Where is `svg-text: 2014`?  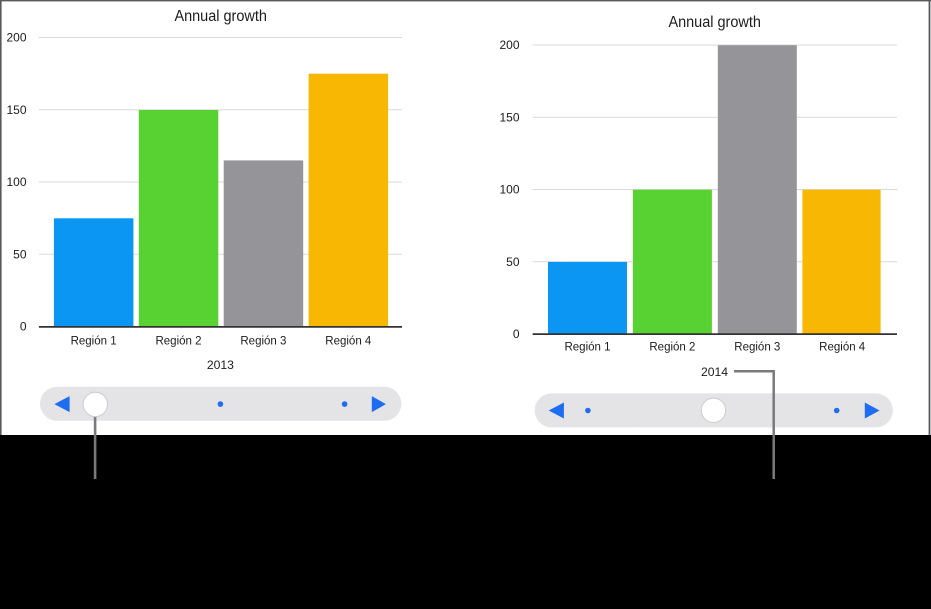 svg-text: 2014 is located at coordinates (714, 372).